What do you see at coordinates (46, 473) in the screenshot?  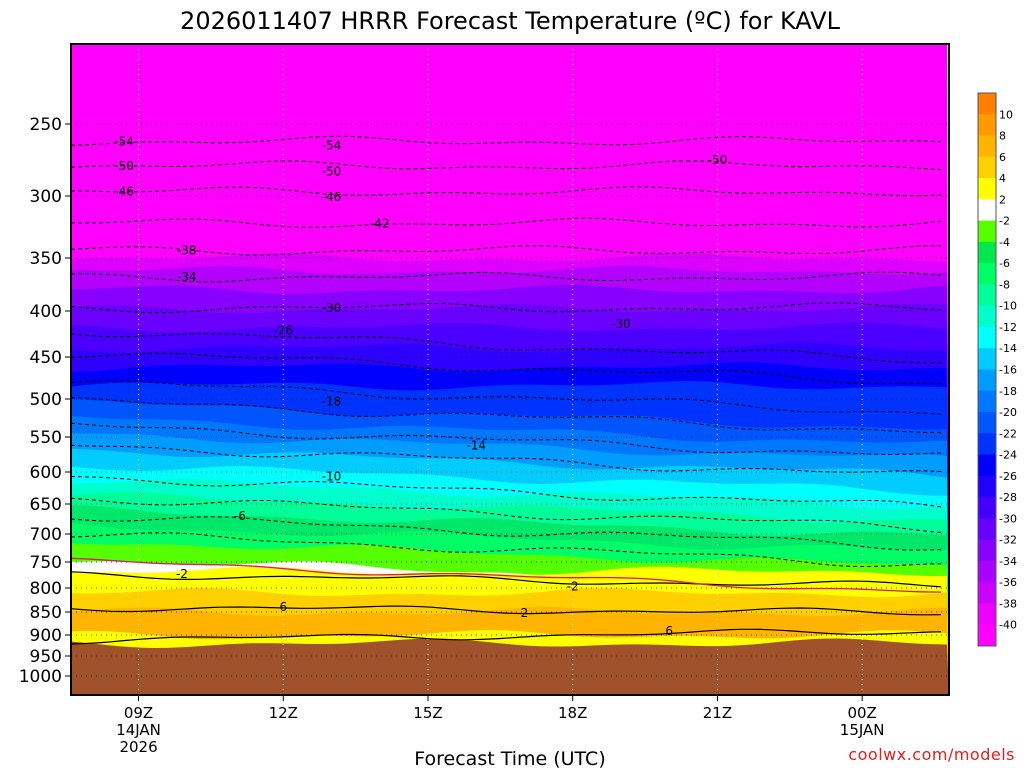 I see `y-tick-label: 600` at bounding box center [46, 473].